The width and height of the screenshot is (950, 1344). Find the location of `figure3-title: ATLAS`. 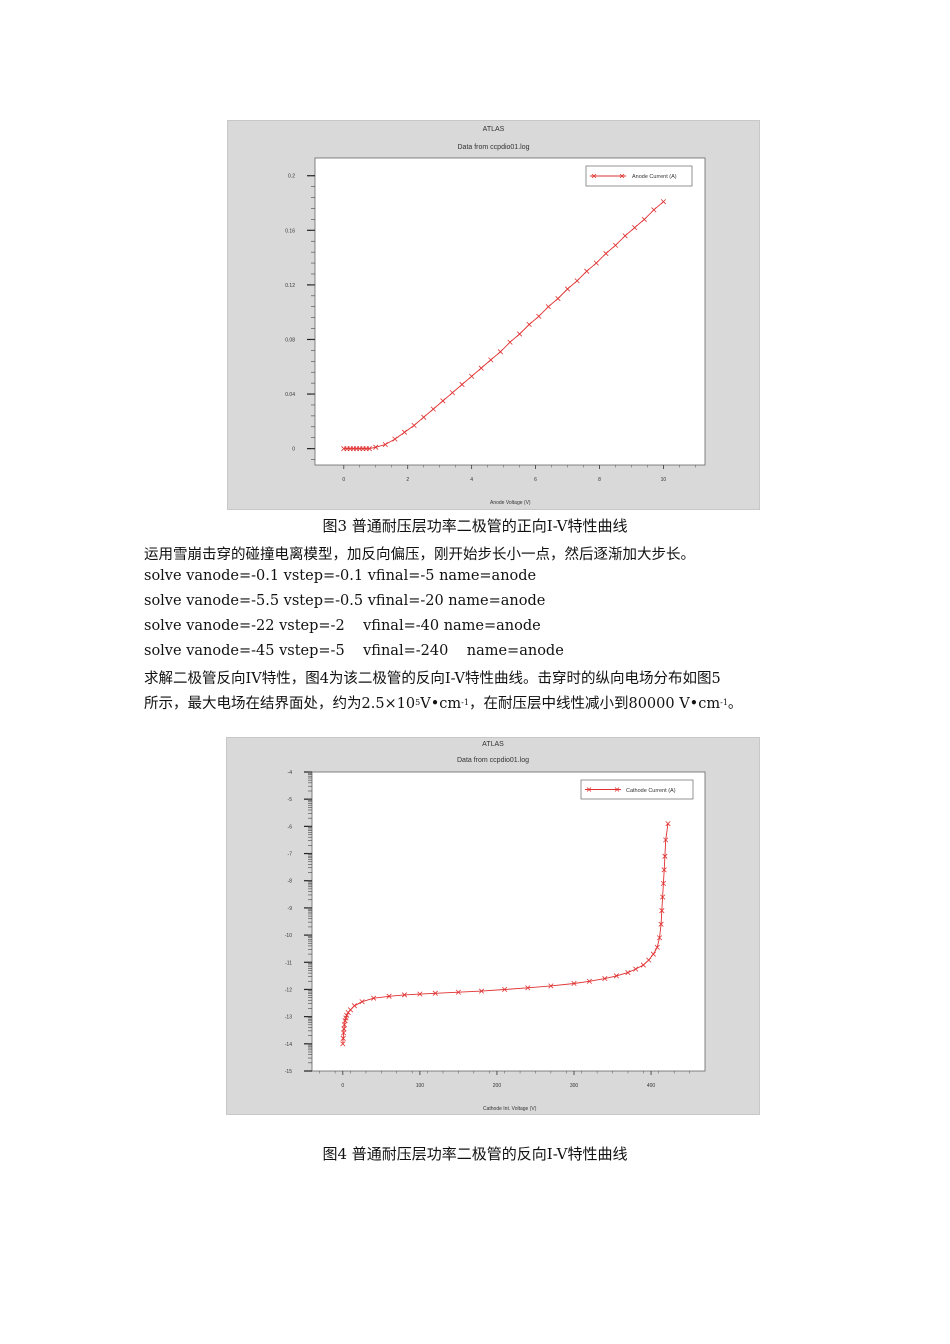

figure3-title: ATLAS is located at coordinates (493, 129).